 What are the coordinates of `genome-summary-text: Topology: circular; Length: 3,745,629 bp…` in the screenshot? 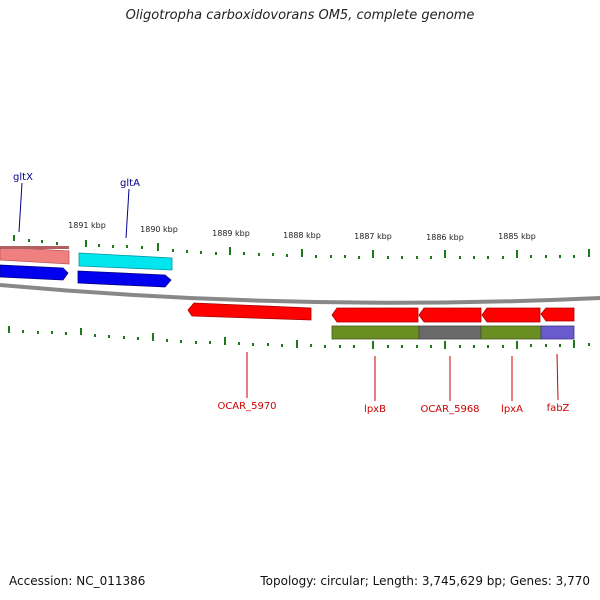 It's located at (425, 581).